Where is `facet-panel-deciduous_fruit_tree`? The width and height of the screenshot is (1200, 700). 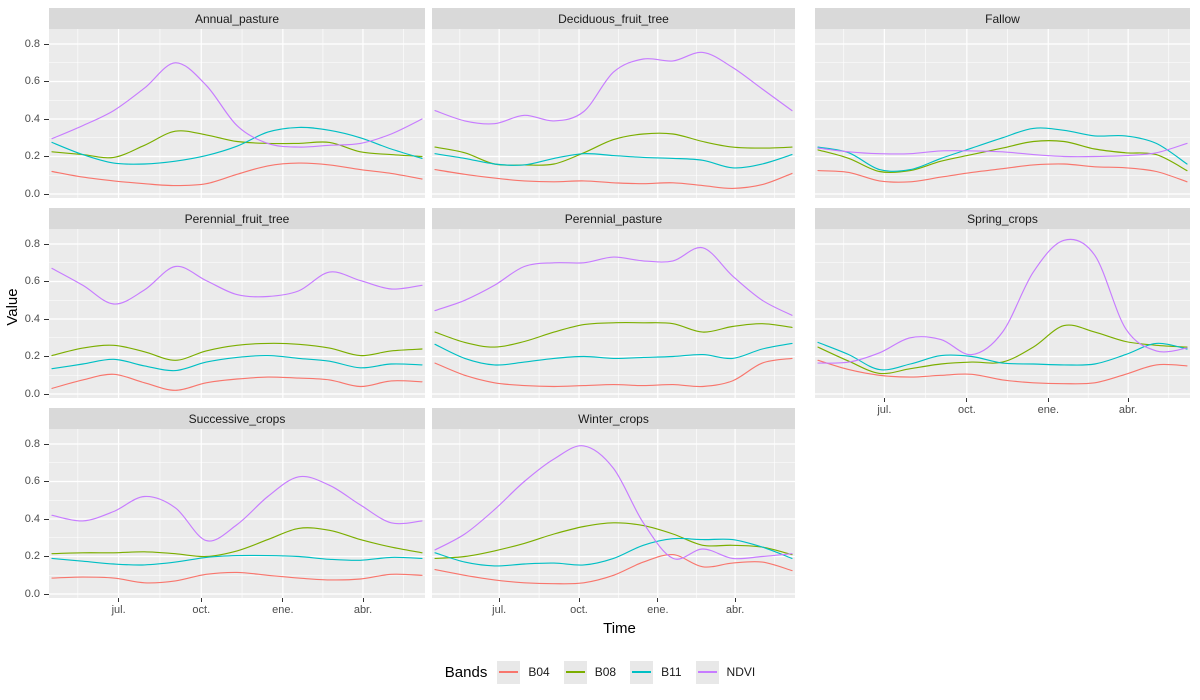 facet-panel-deciduous_fruit_tree is located at coordinates (613, 113).